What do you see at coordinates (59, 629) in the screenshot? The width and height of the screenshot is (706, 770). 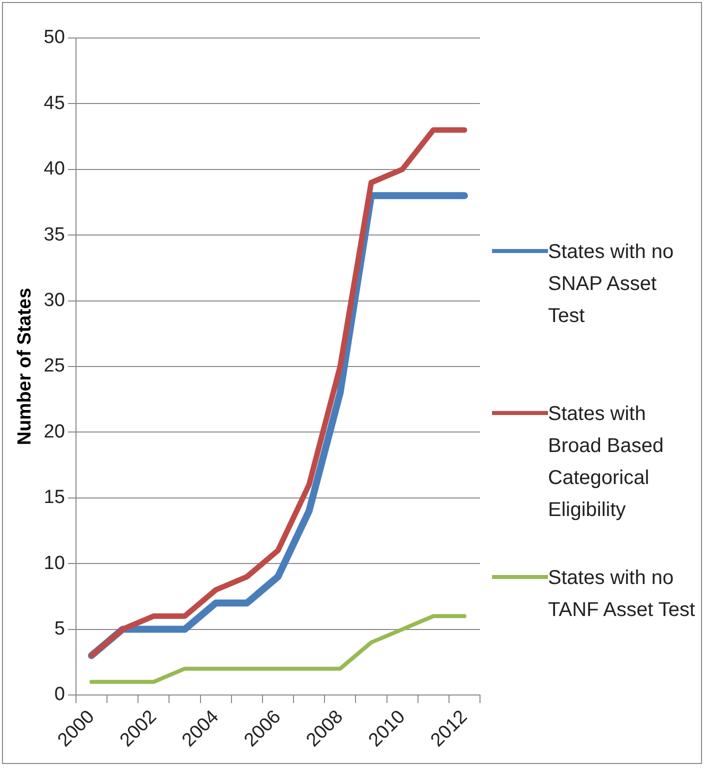 I see `y-tick-label: 5` at bounding box center [59, 629].